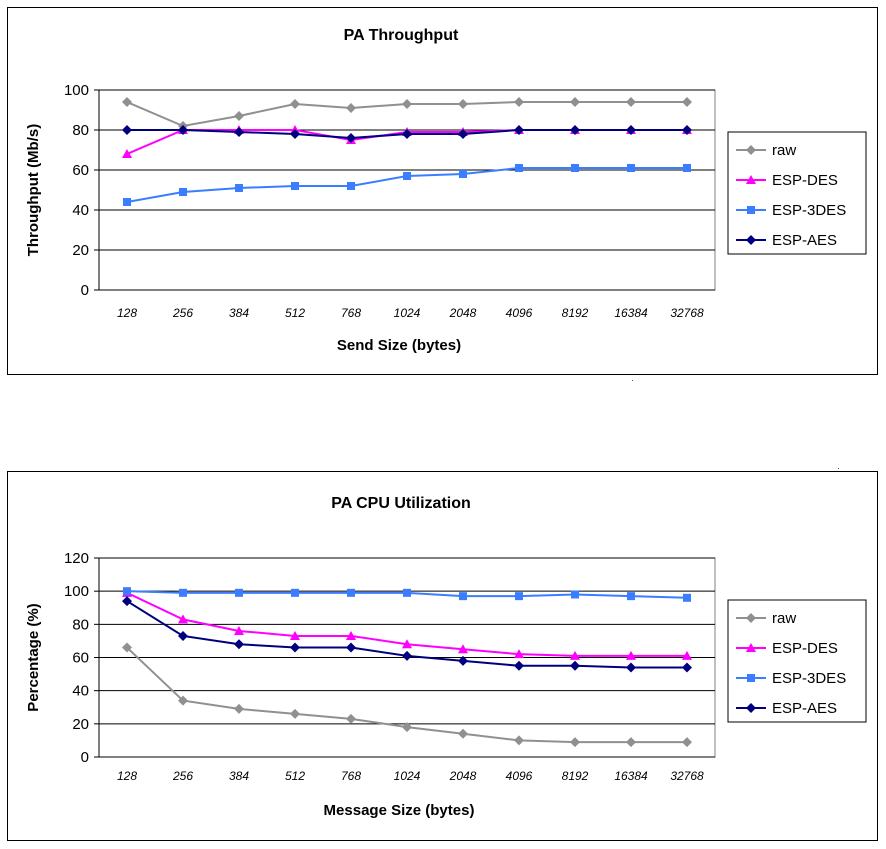  Describe the element at coordinates (575, 776) in the screenshot. I see `x-tick-label: 8192` at that location.